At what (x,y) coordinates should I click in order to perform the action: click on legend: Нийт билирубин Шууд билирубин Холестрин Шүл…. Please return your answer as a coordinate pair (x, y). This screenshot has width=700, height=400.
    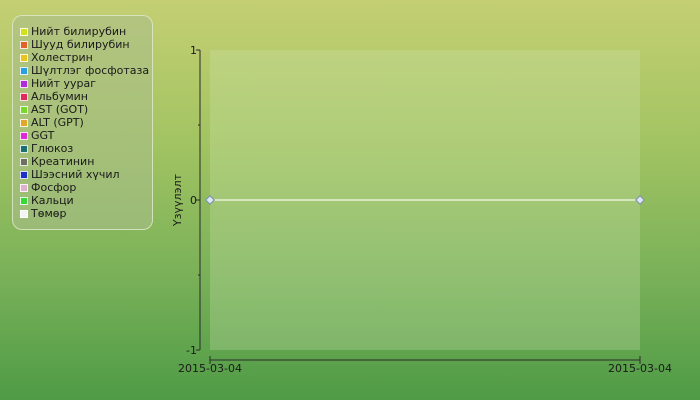
    Looking at the image, I should click on (82, 122).